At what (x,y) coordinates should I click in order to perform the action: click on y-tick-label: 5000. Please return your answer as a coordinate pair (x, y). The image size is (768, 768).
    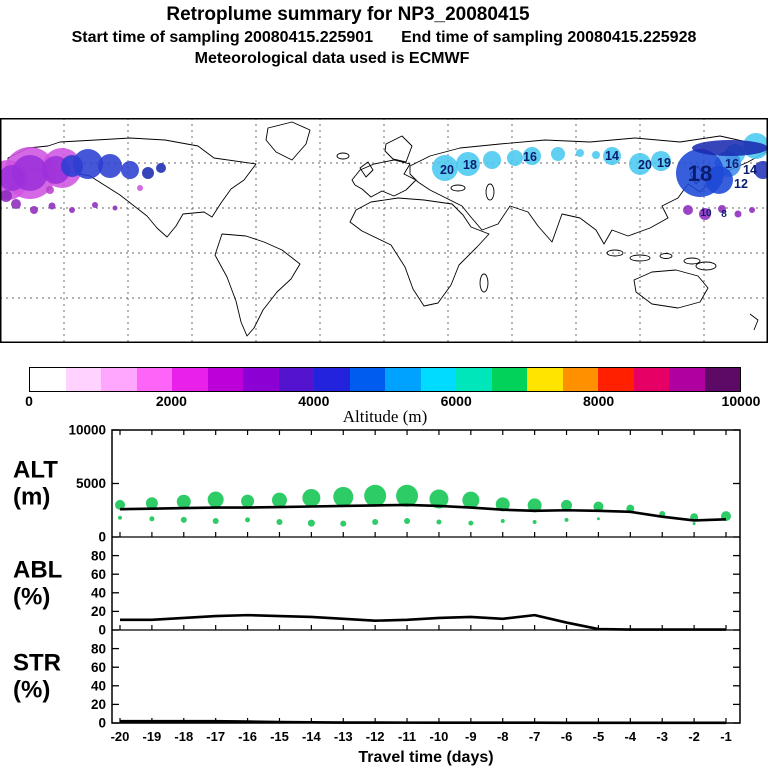
    Looking at the image, I should click on (91, 483).